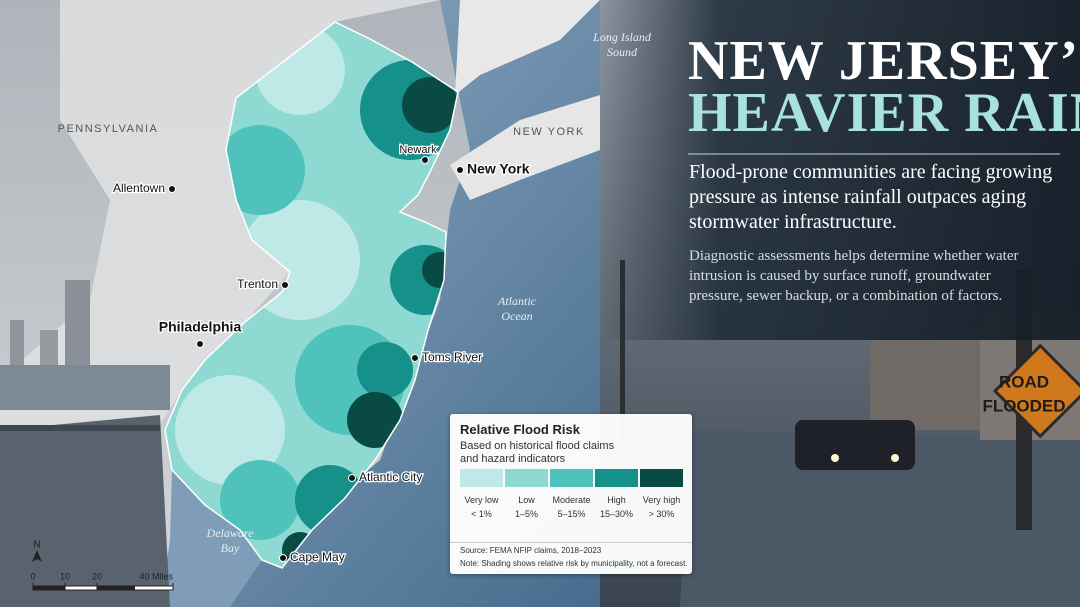 The width and height of the screenshot is (1080, 607). What do you see at coordinates (36, 545) in the screenshot?
I see `north-label: N` at bounding box center [36, 545].